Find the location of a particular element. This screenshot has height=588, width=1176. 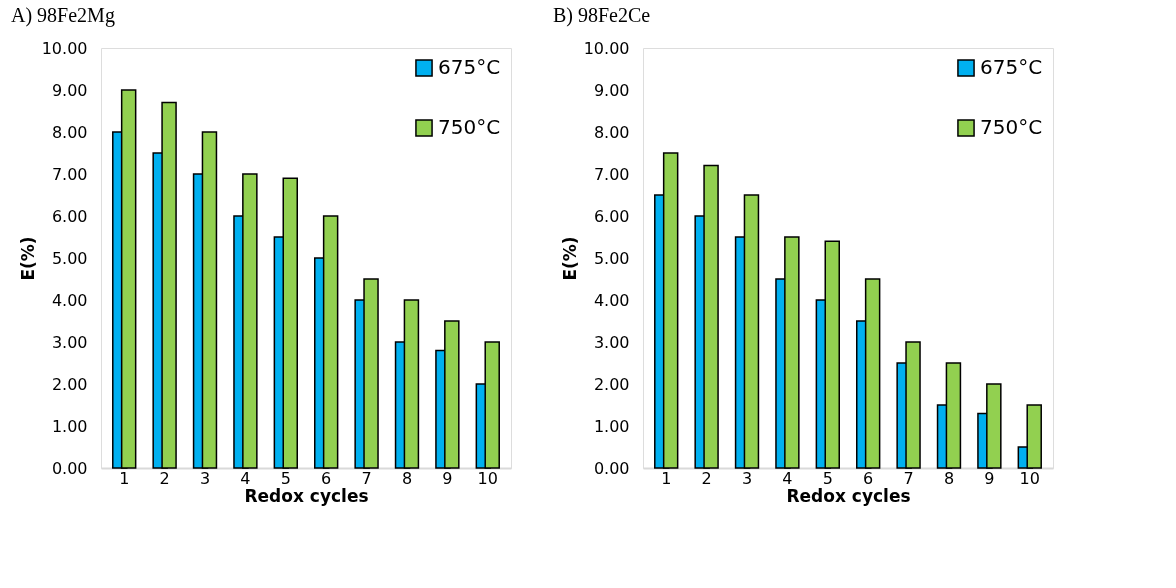

chart-title: A) 98Fe2Mg is located at coordinates (63, 15).